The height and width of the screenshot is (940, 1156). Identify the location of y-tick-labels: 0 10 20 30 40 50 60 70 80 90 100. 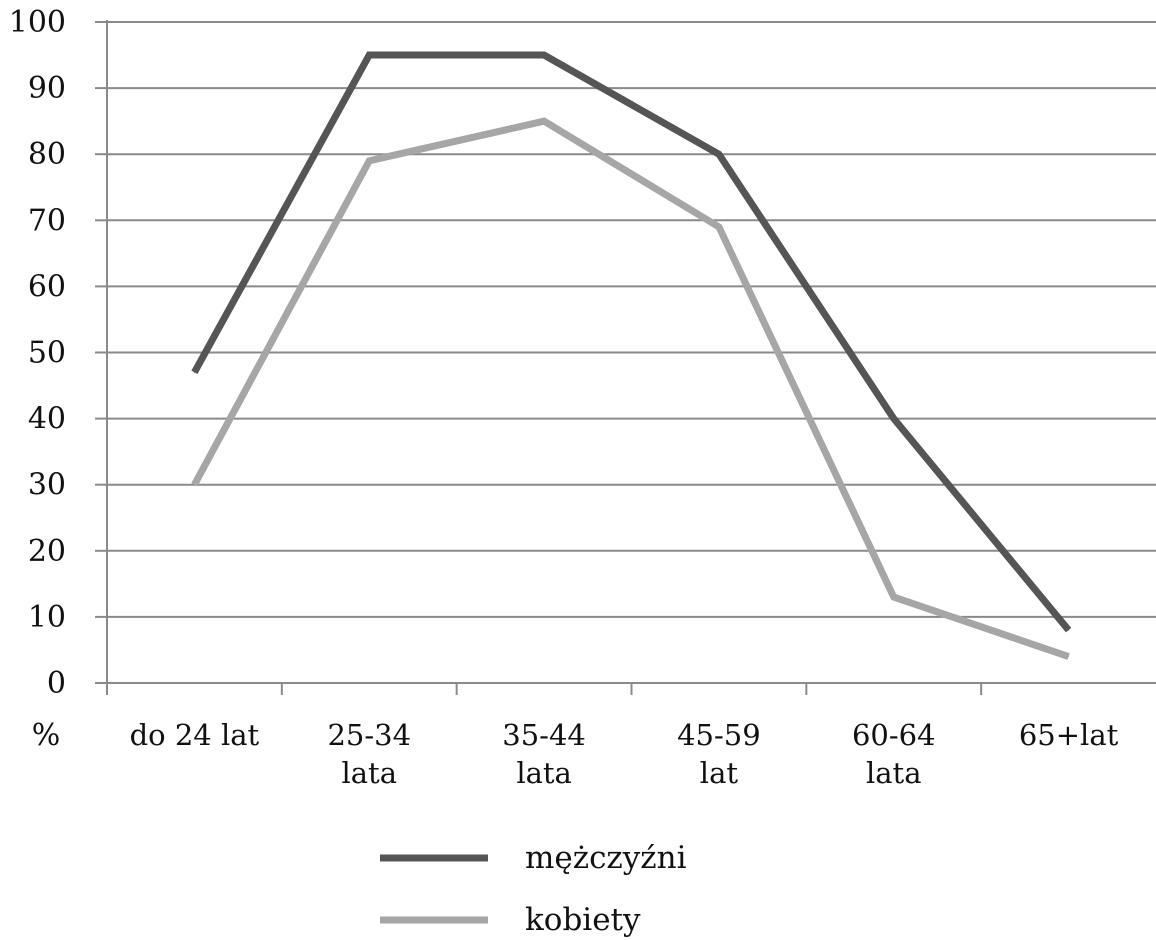
(37, 353).